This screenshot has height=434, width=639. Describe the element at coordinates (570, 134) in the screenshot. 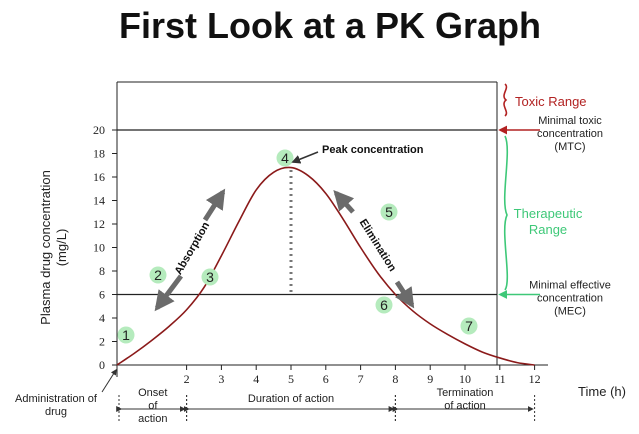

I see `threshold-label-0: Minimal toxic concentration (MTC)` at that location.